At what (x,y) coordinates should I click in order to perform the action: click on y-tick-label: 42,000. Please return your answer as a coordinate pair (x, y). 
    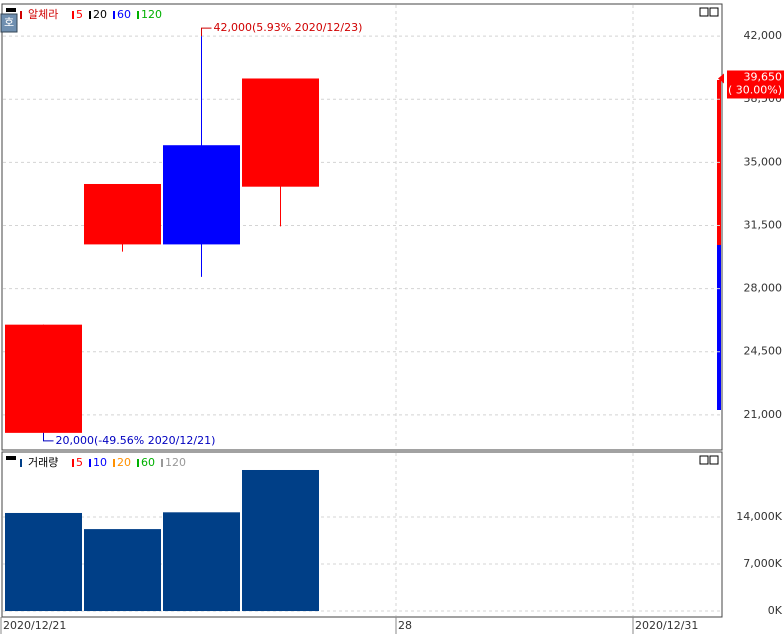
    Looking at the image, I should click on (763, 35).